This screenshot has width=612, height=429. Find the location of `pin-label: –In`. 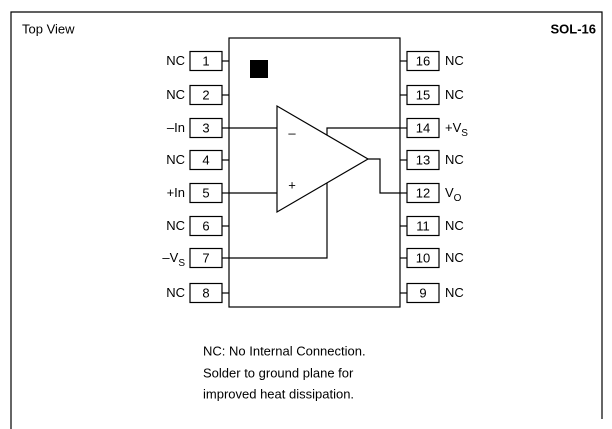

pin-label: –In is located at coordinates (176, 127).